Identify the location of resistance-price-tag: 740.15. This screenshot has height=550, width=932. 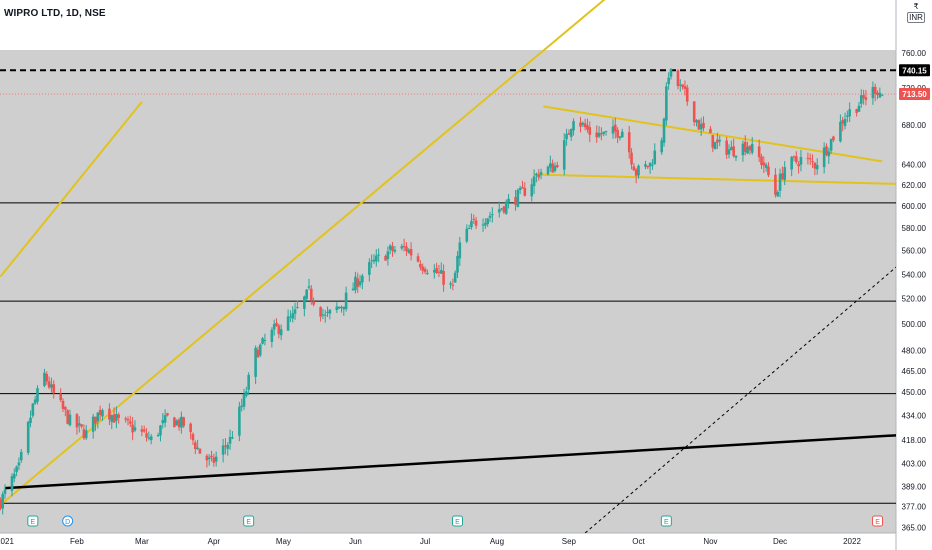
(914, 70).